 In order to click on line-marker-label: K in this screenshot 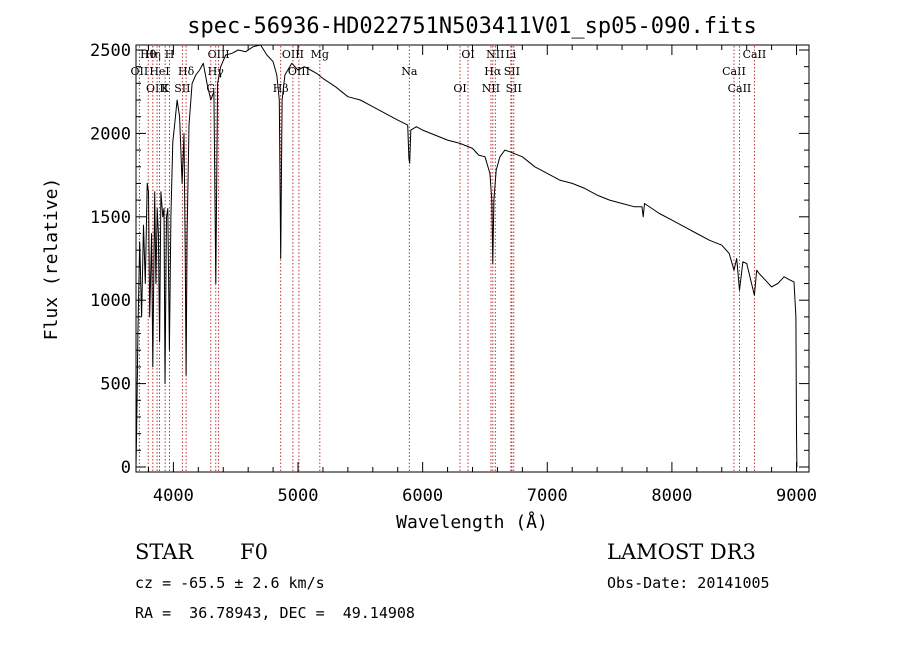, I will do `click(165, 88)`.